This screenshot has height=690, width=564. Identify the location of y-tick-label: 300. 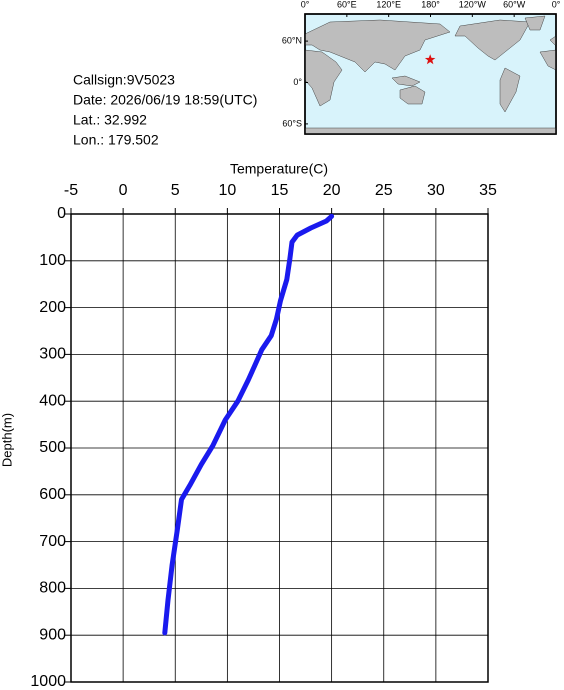
(52, 354).